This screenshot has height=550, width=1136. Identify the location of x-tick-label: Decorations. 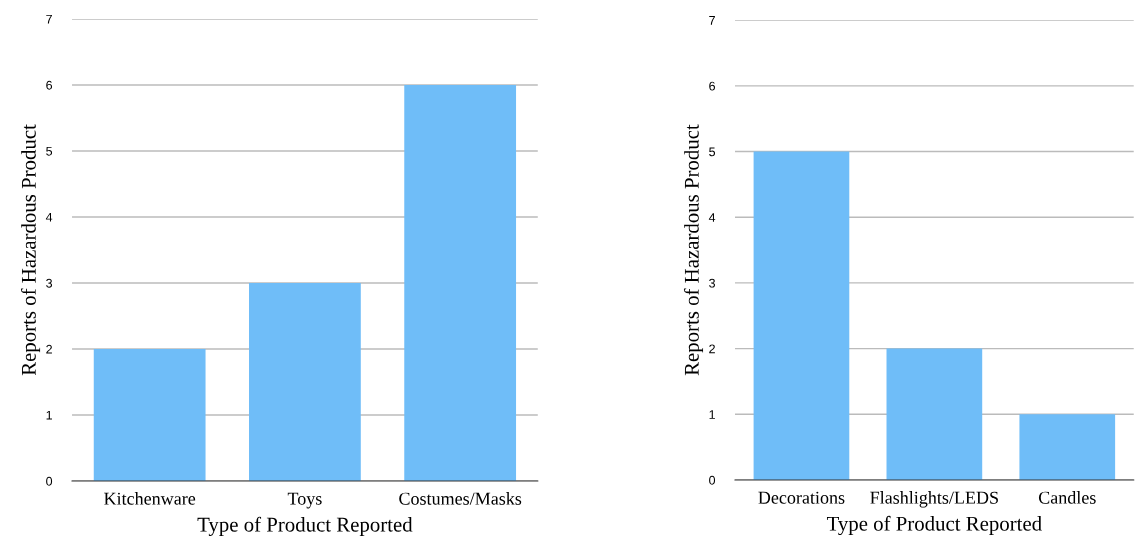
(801, 497).